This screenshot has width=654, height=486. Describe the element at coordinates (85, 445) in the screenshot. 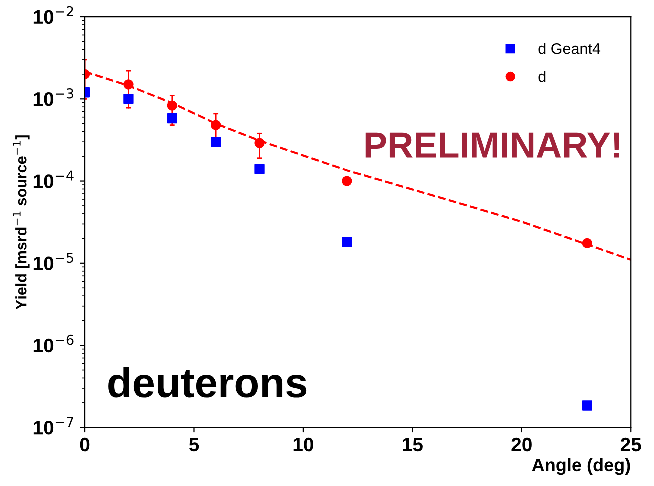

I see `x-tick-label: 0` at that location.